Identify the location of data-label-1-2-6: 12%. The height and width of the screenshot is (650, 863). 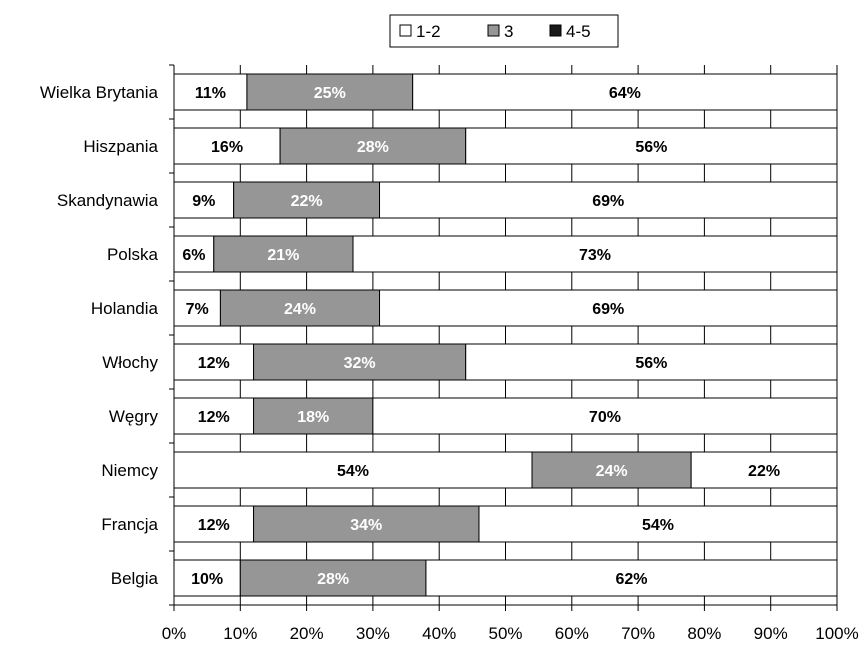
(214, 417).